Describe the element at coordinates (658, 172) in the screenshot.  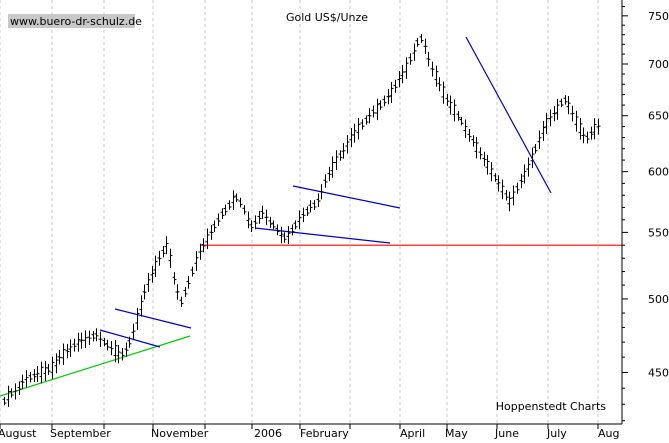
I see `y-tick-label: 600` at that location.